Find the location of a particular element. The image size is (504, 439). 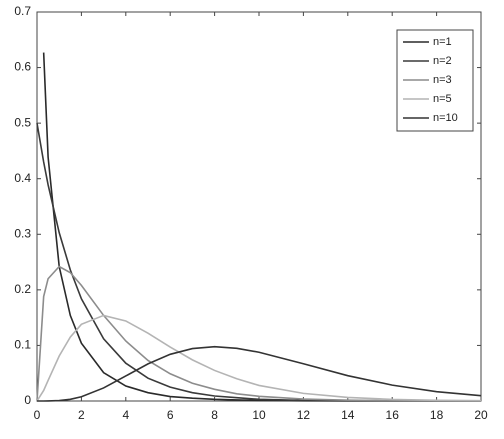

x-tick-label: 16 is located at coordinates (393, 415).